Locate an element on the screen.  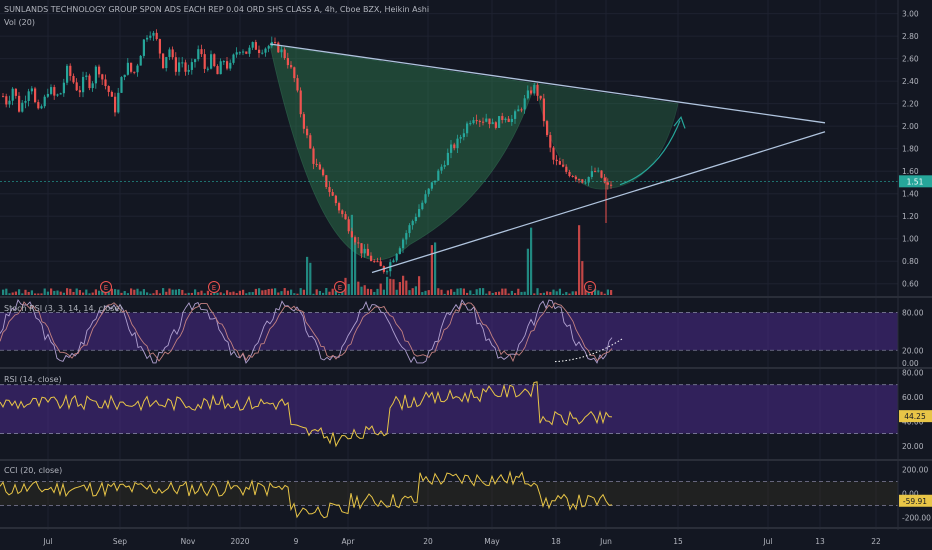
cci-tick-label: 200.00 is located at coordinates (915, 469).